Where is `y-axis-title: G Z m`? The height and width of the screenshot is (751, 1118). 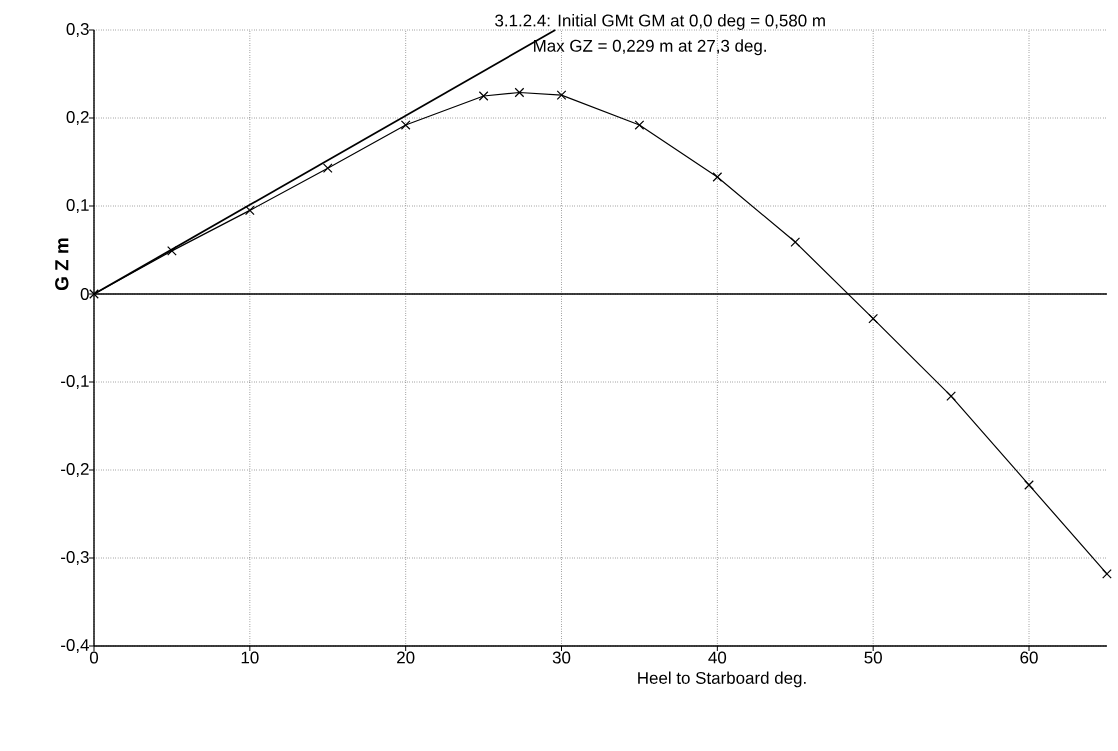
y-axis-title: G Z m is located at coordinates (62, 264).